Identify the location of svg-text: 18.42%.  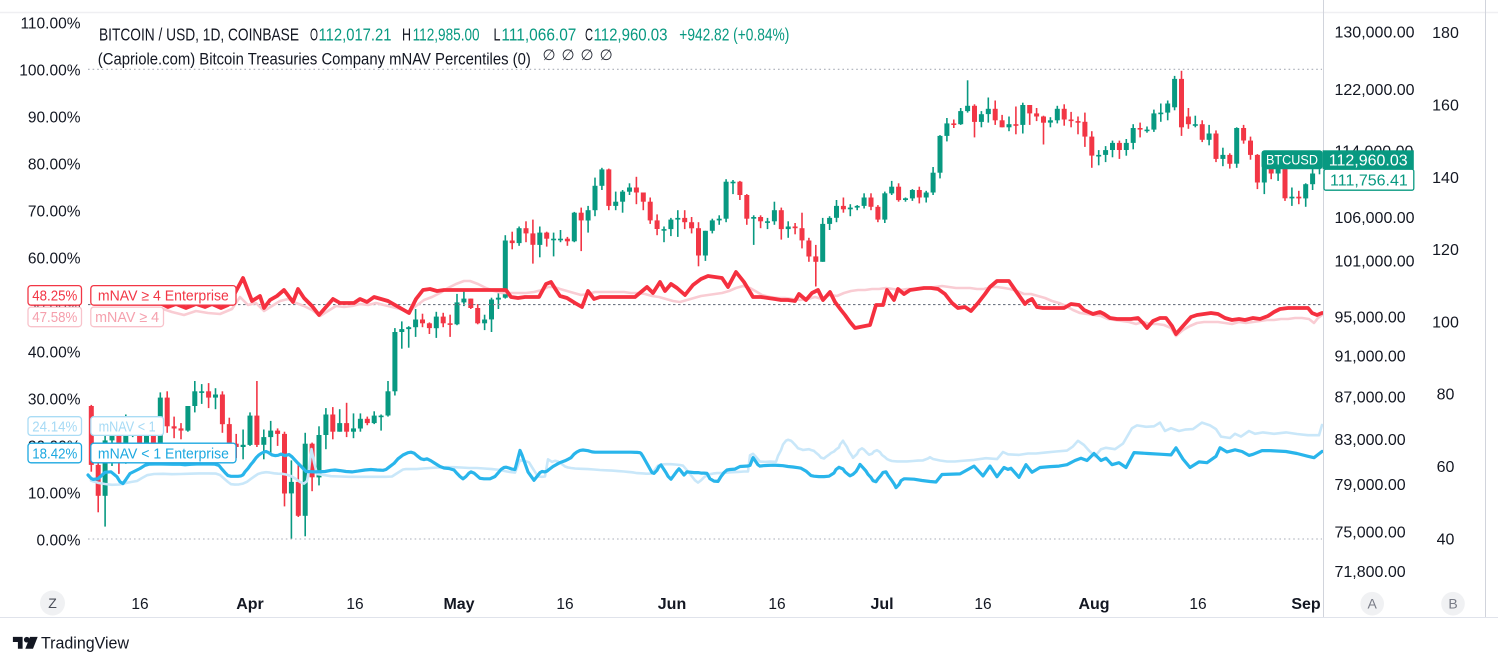
(54, 454).